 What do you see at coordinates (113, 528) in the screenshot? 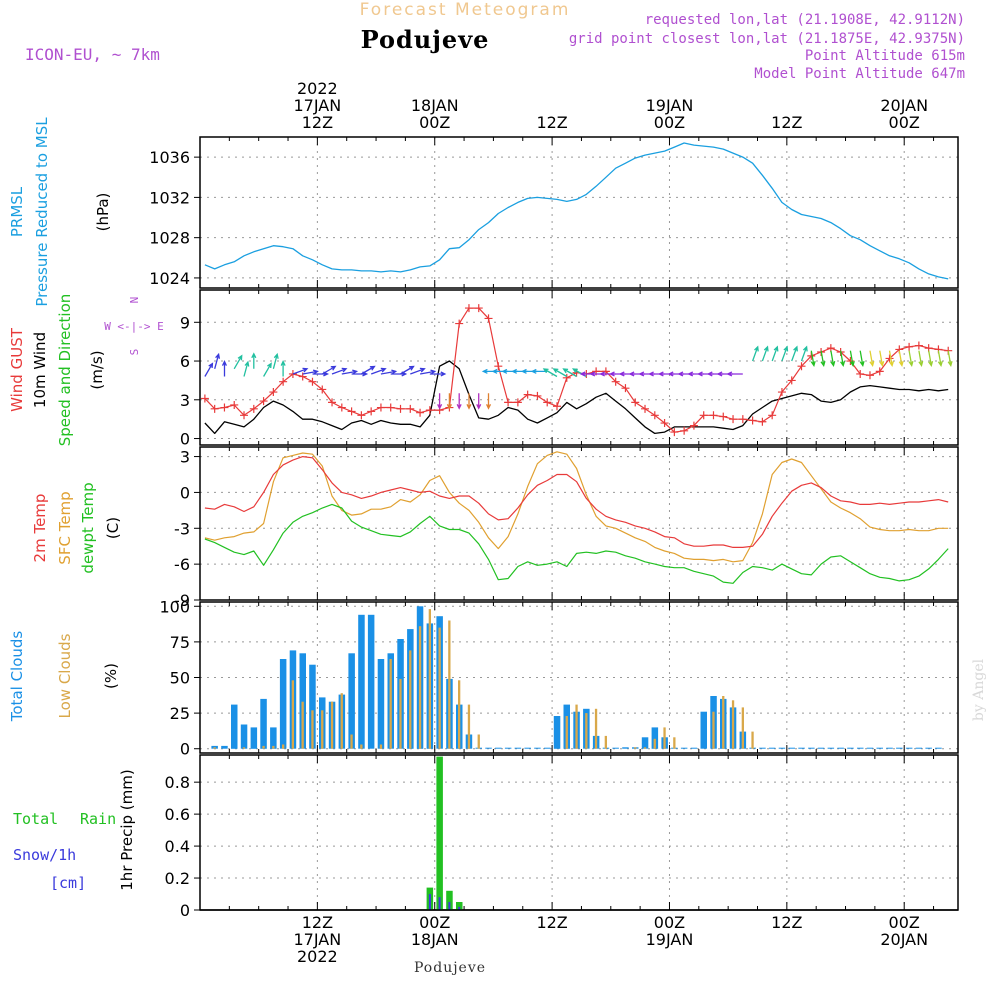
I see `temp-unit: (C)` at bounding box center [113, 528].